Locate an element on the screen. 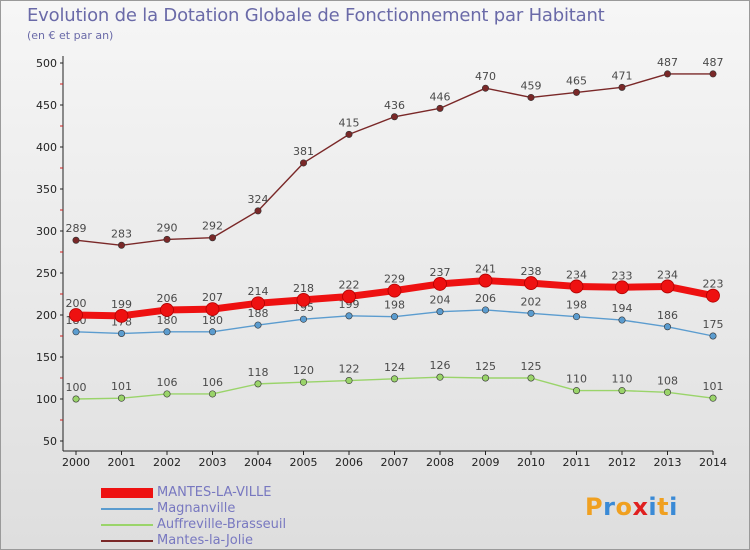  legend-label: Magnanville is located at coordinates (196, 508).